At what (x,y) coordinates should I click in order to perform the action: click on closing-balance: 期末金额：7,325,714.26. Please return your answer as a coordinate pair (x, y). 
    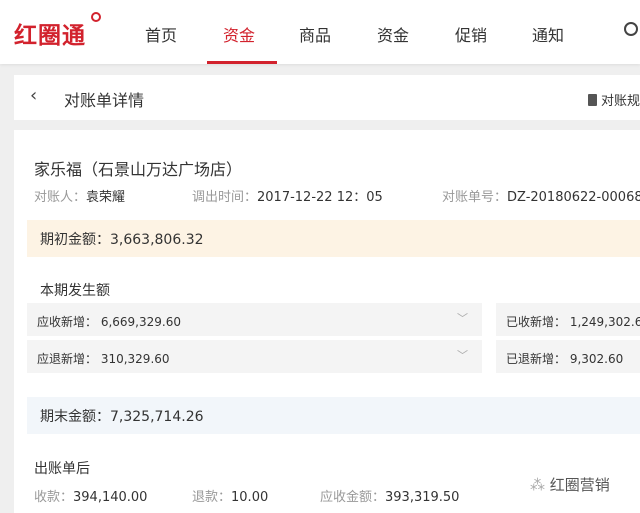
    Looking at the image, I should click on (333, 415).